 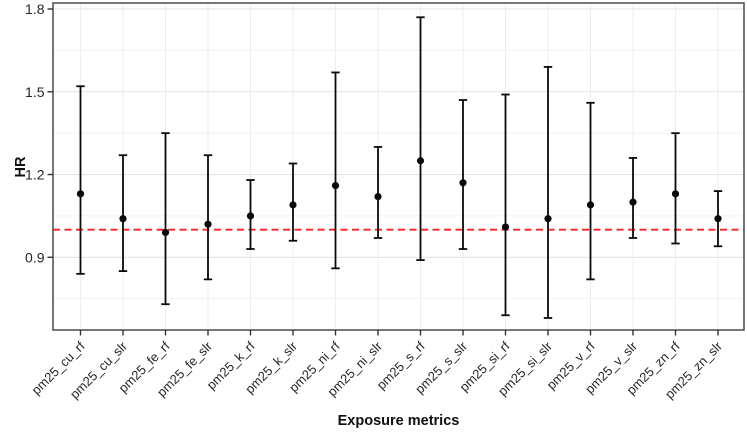 I want to click on y-tick-label: 1.2, so click(x=35, y=175).